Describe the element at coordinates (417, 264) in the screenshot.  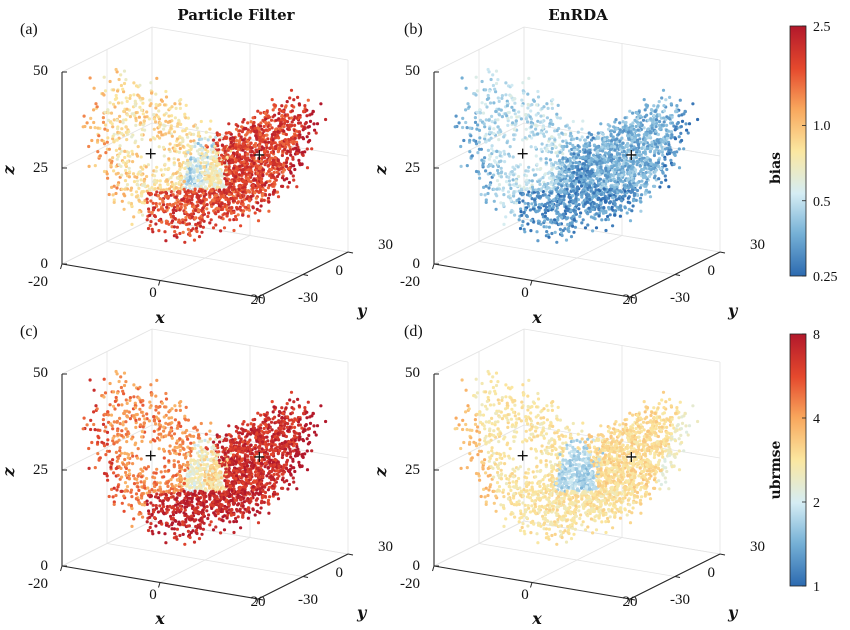
I see `z-tick-bottom: 0` at that location.